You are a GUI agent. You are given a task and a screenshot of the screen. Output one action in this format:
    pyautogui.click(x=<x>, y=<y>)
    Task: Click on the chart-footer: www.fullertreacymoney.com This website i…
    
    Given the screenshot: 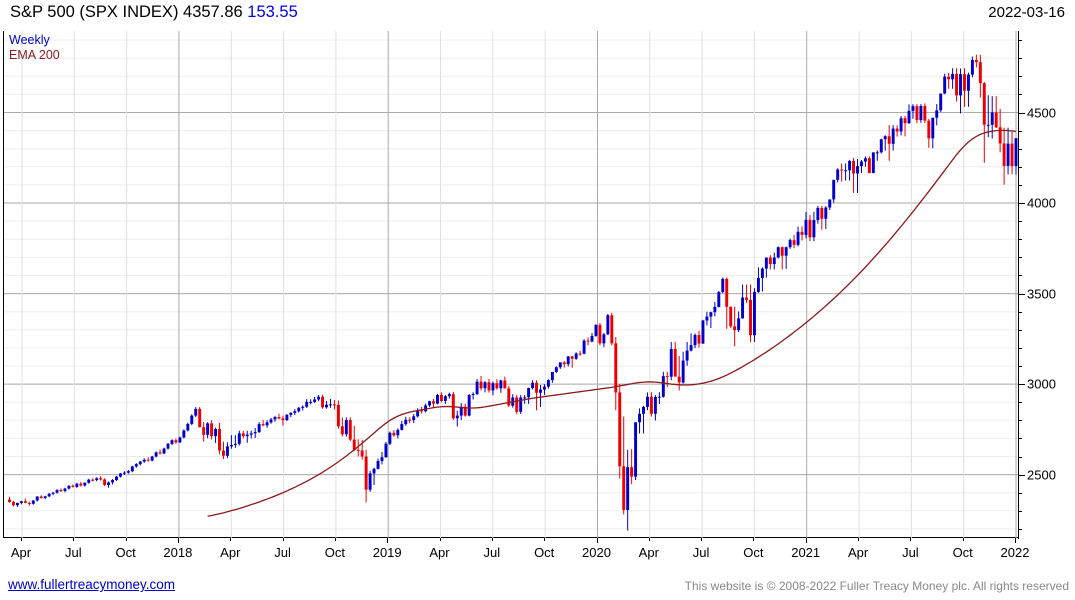 What is the action you would take?
    pyautogui.click(x=537, y=587)
    